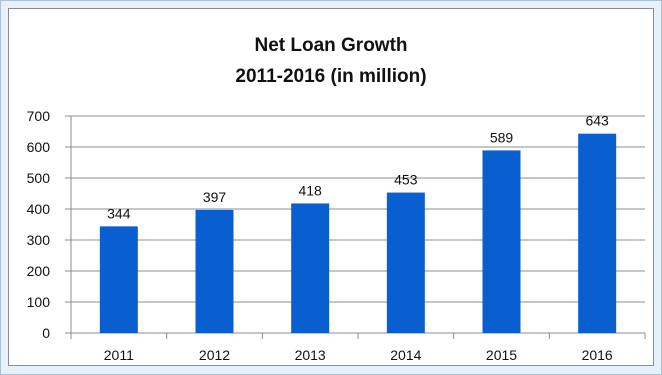  Describe the element at coordinates (310, 190) in the screenshot. I see `data-label: 418` at that location.